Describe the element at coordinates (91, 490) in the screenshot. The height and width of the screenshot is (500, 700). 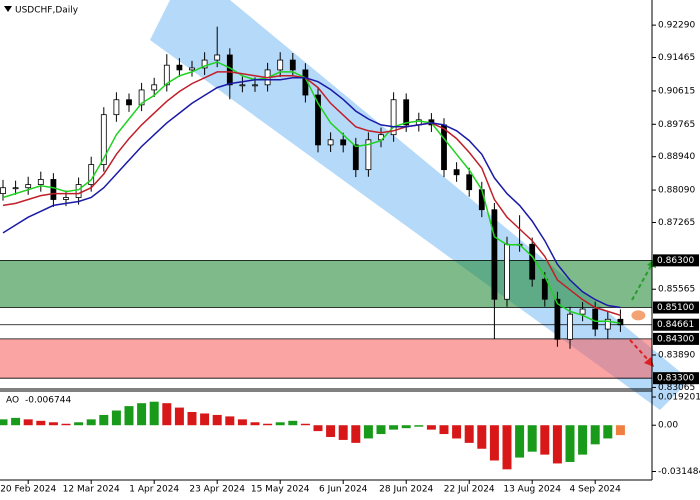
I see `x-tick-label: 12 Mar 2024` at that location.